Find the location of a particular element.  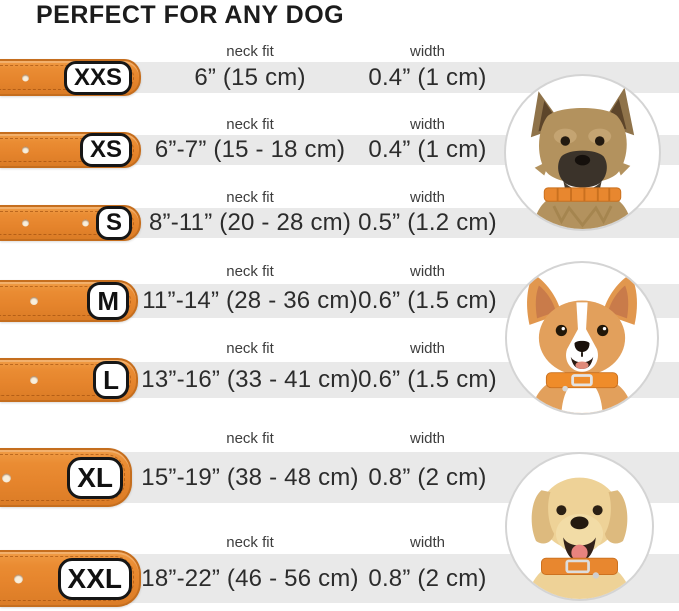

width-value: 0.5” (1.2 cm) is located at coordinates (427, 222).